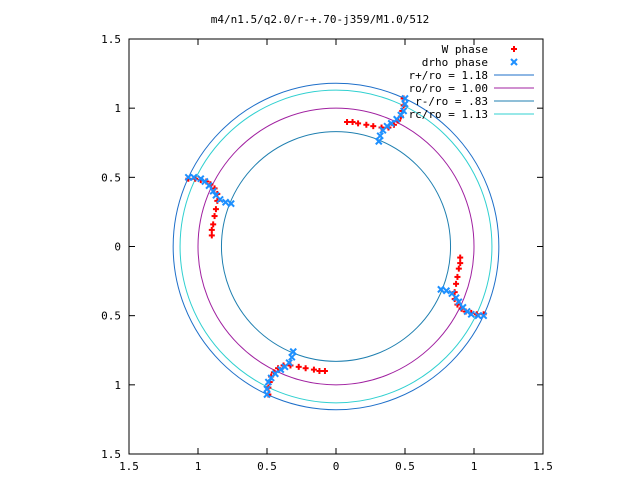  What do you see at coordinates (451, 101) in the screenshot?
I see `legend-label: r-/ro = .83` at bounding box center [451, 101].